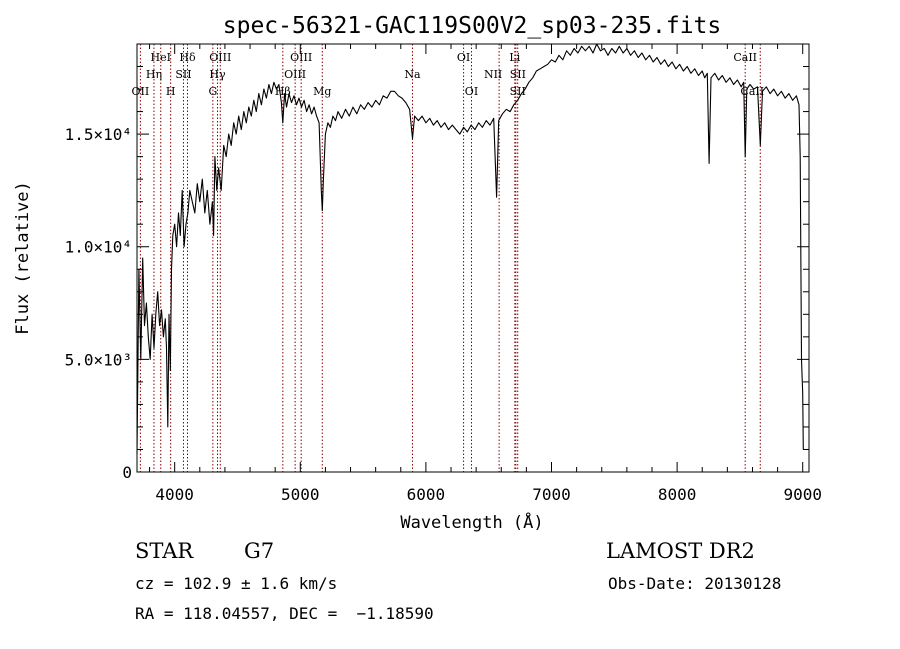  I want to click on line-label-9: Hβ, so click(283, 91).